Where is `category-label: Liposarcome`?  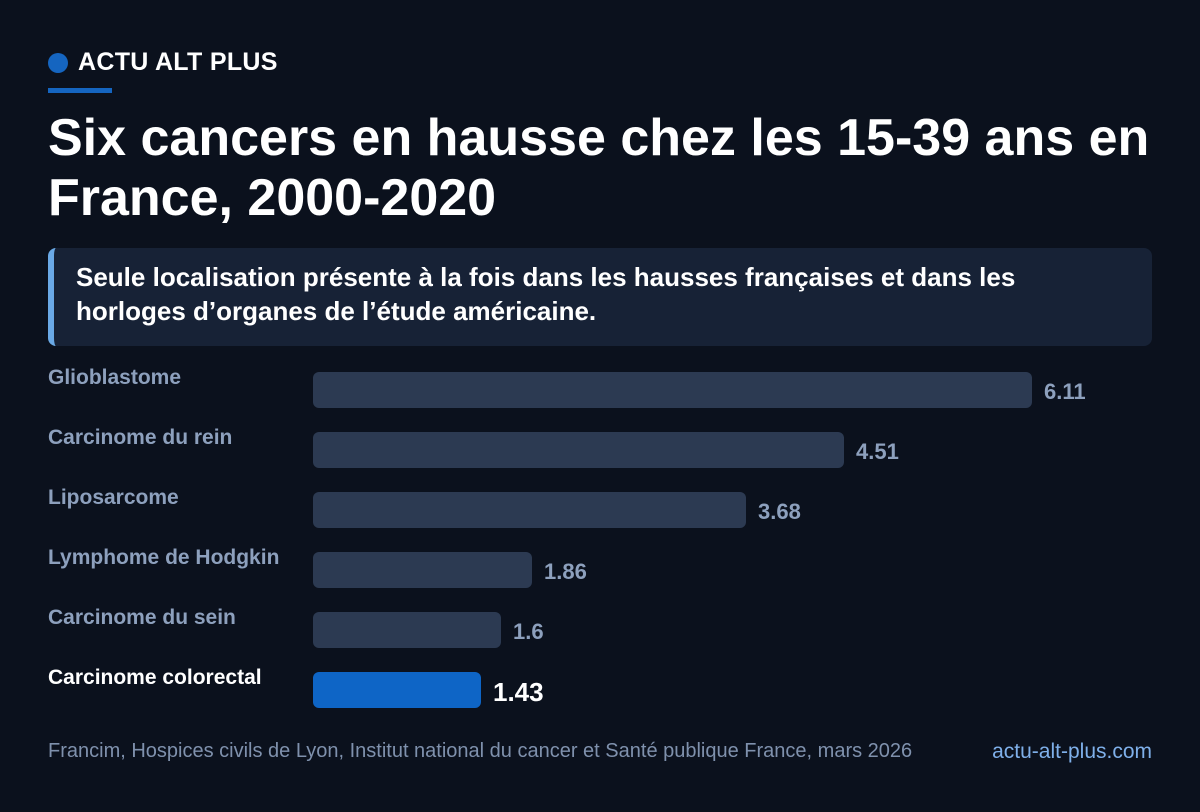 category-label: Liposarcome is located at coordinates (113, 497).